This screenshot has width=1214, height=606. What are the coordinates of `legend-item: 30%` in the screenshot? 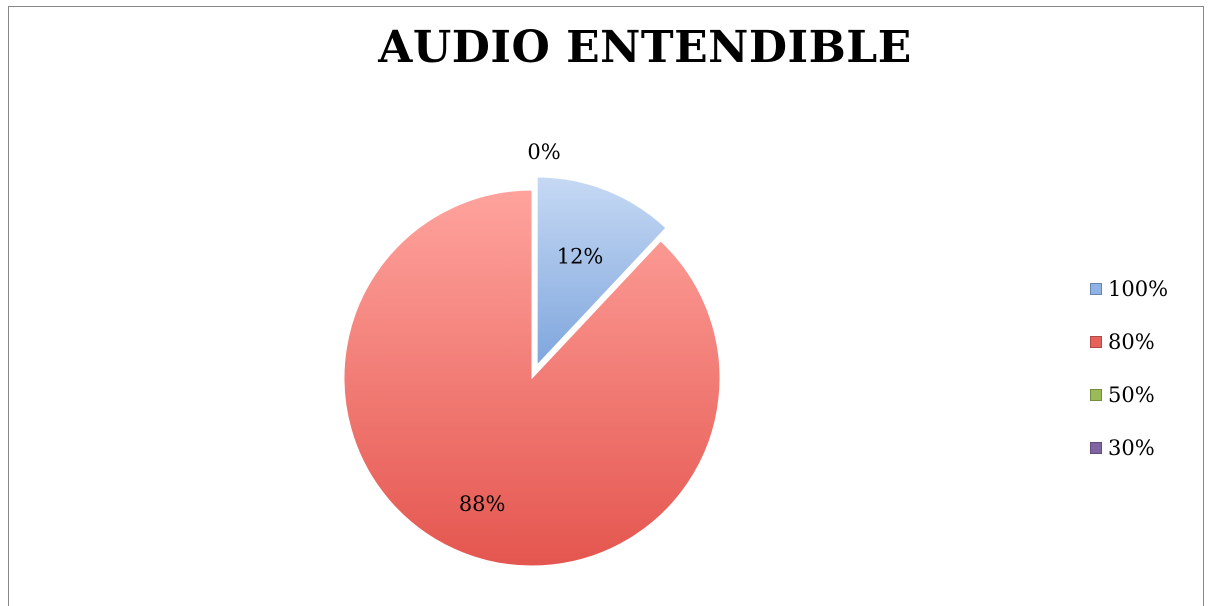 It's located at (1129, 447).